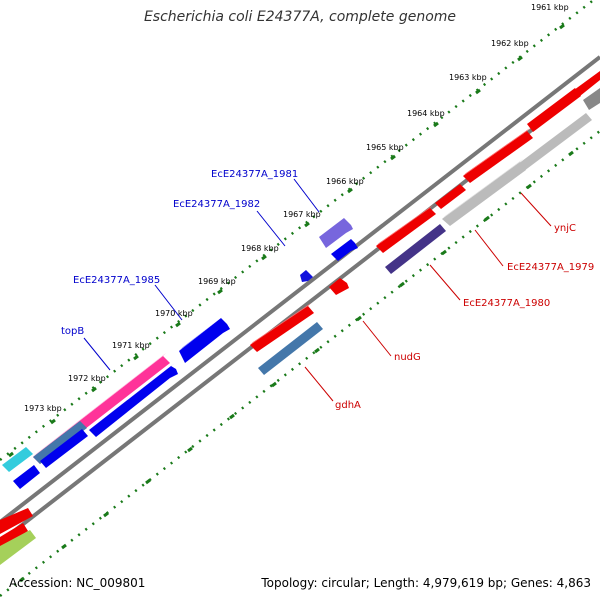 Image resolution: width=600 pixels, height=604 pixels. Describe the element at coordinates (174, 313) in the screenshot. I see `ruler-label-1970: 1970 kbp` at that location.